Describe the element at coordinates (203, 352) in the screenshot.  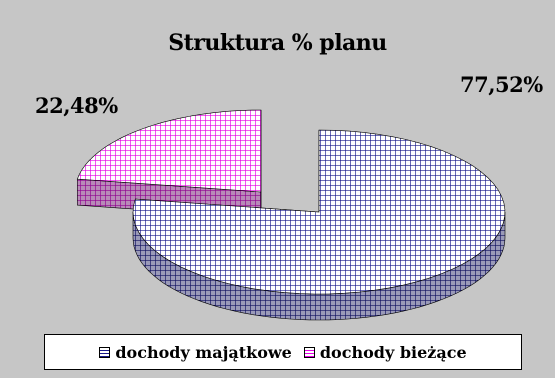
I see `legend-label-majatkowe: dochody majątkowe` at that location.